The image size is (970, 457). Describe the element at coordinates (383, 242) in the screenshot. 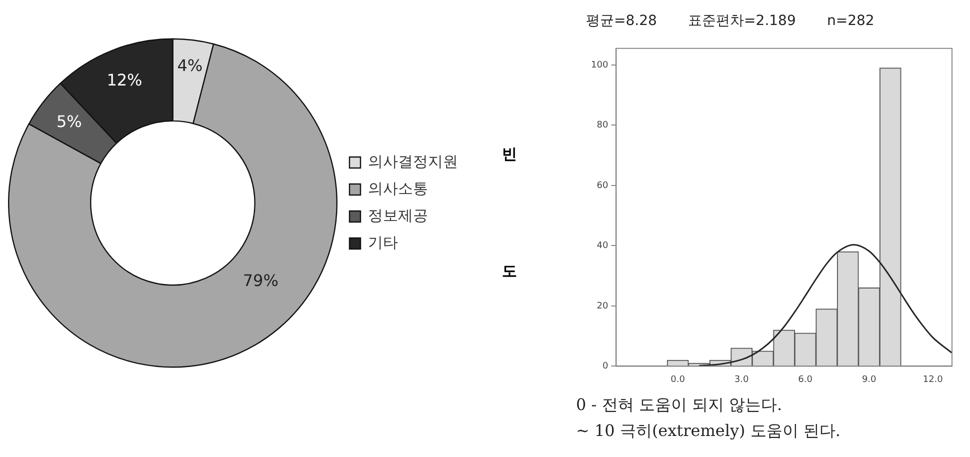

I see `legend-label: 기타` at that location.